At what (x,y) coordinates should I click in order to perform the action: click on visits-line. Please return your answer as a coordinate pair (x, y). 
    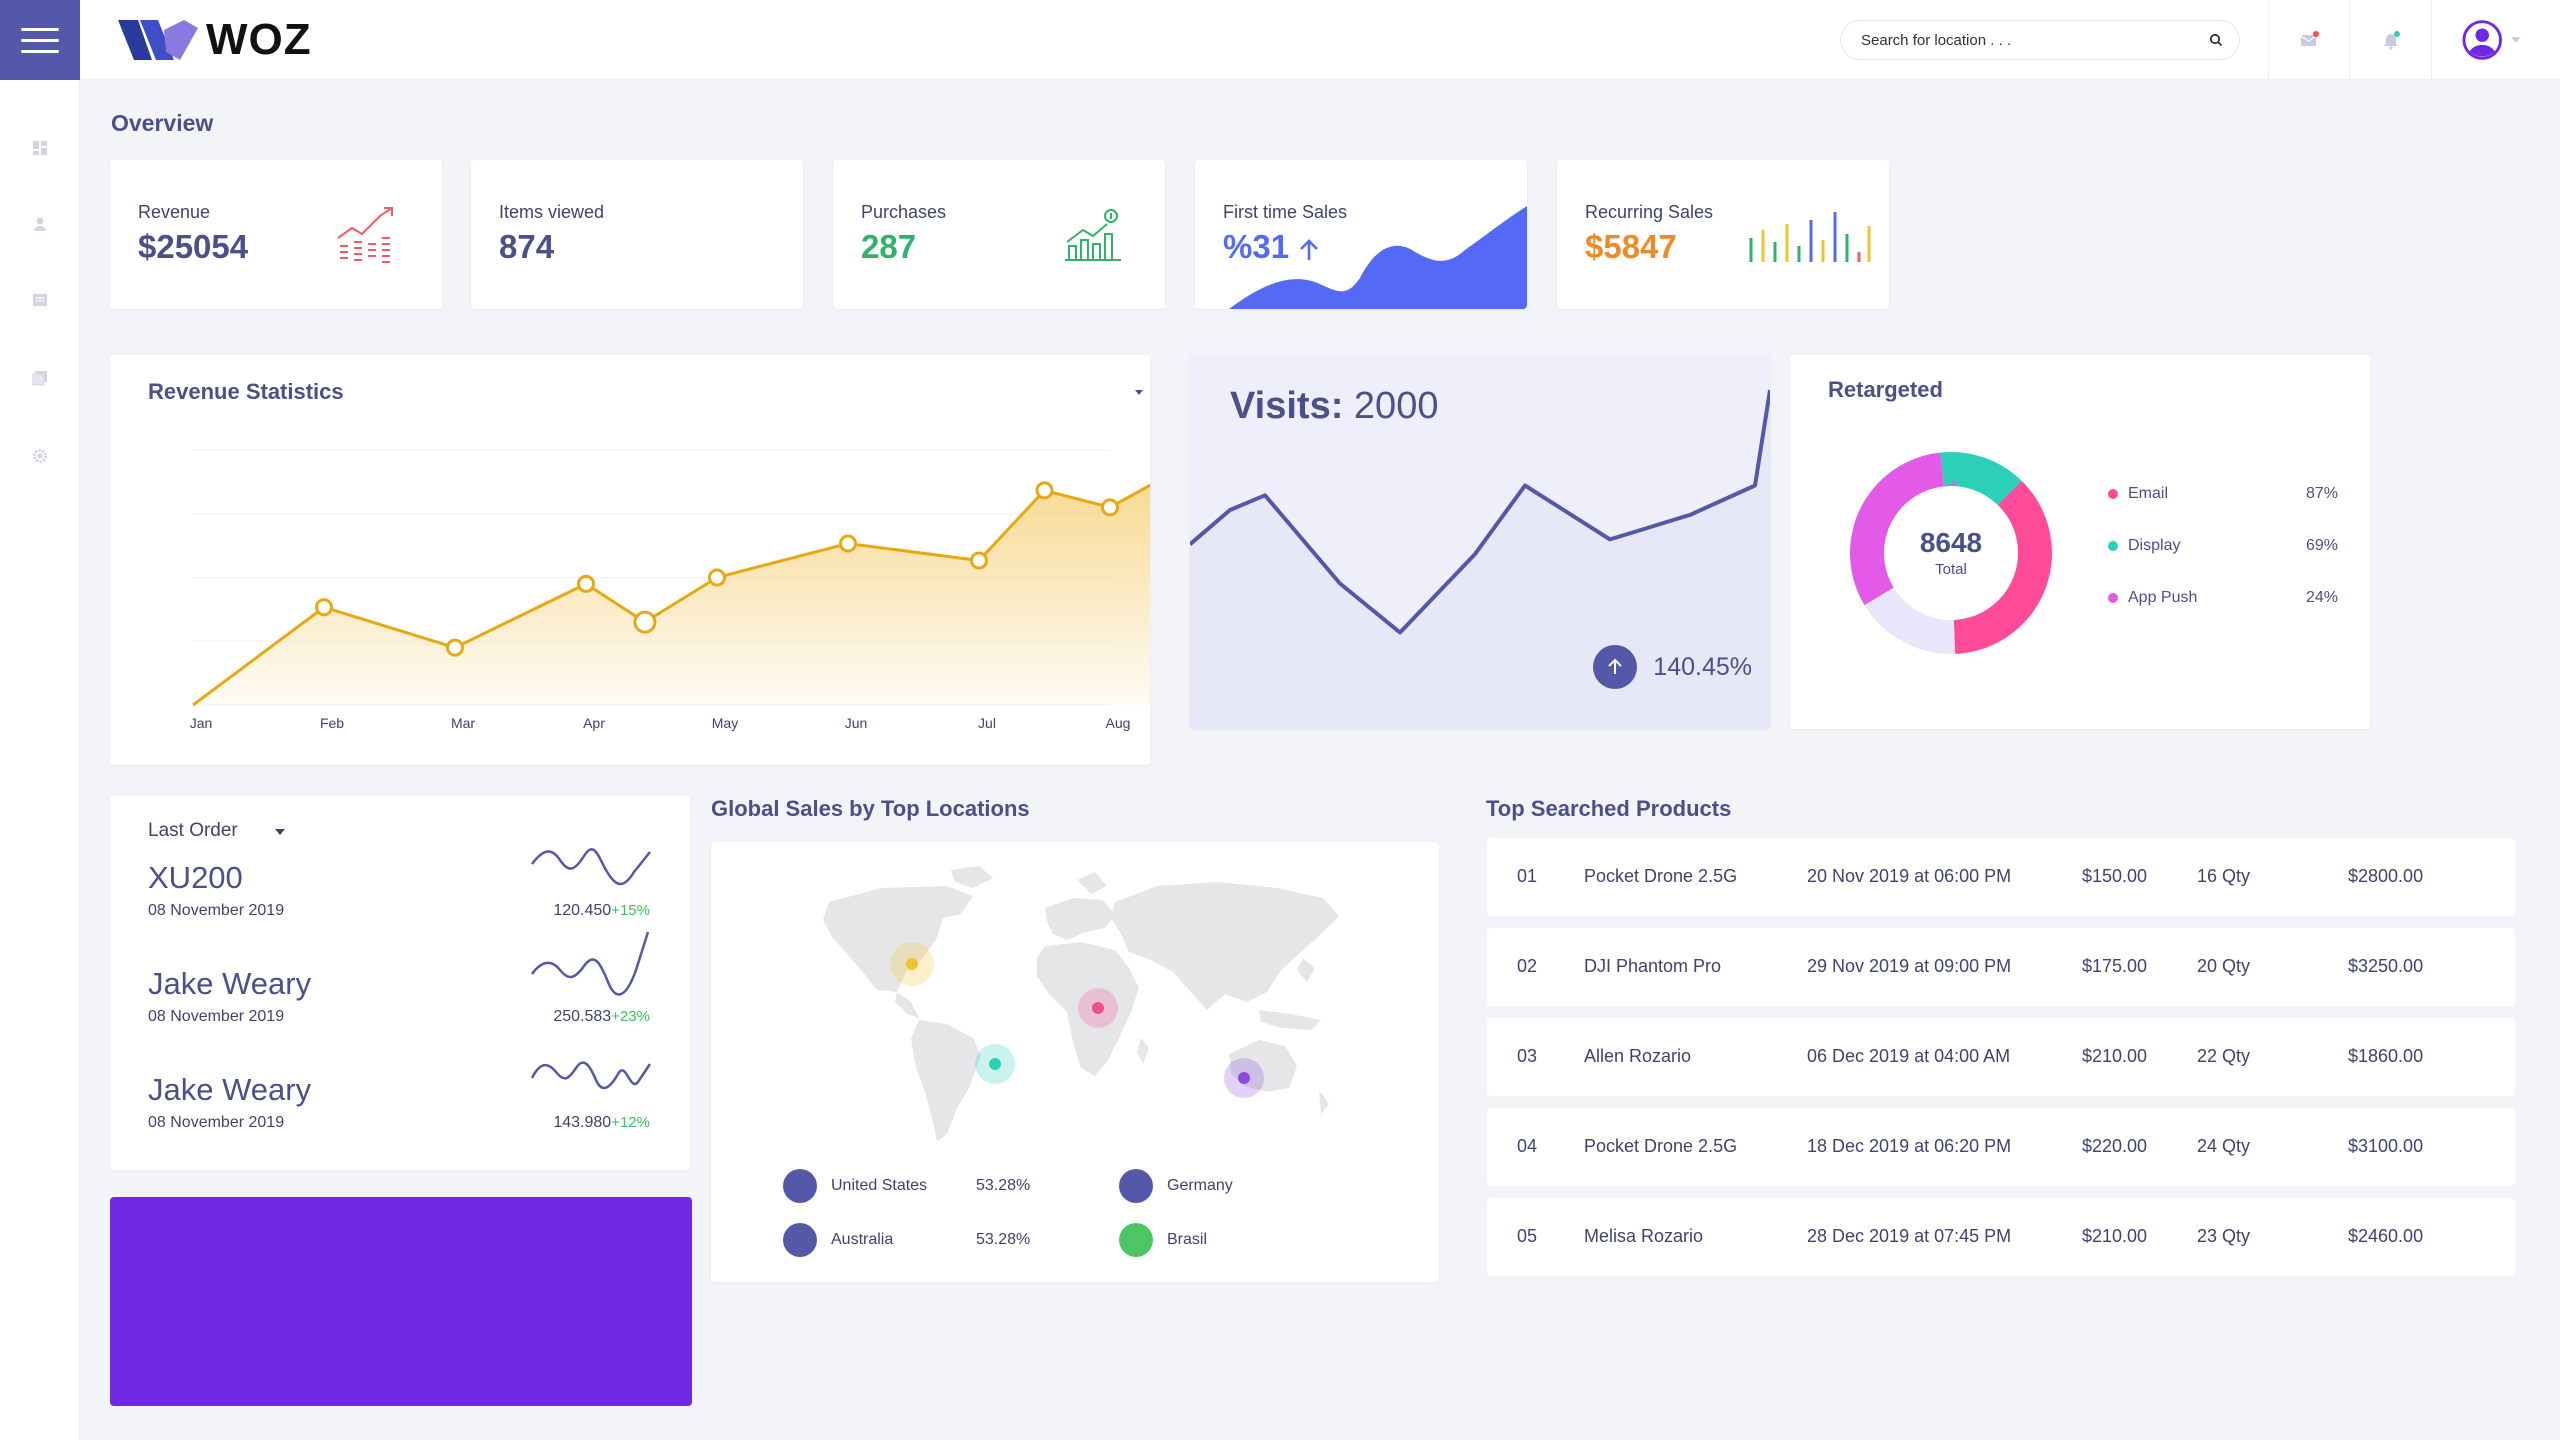
    Looking at the image, I should click on (1480, 512).